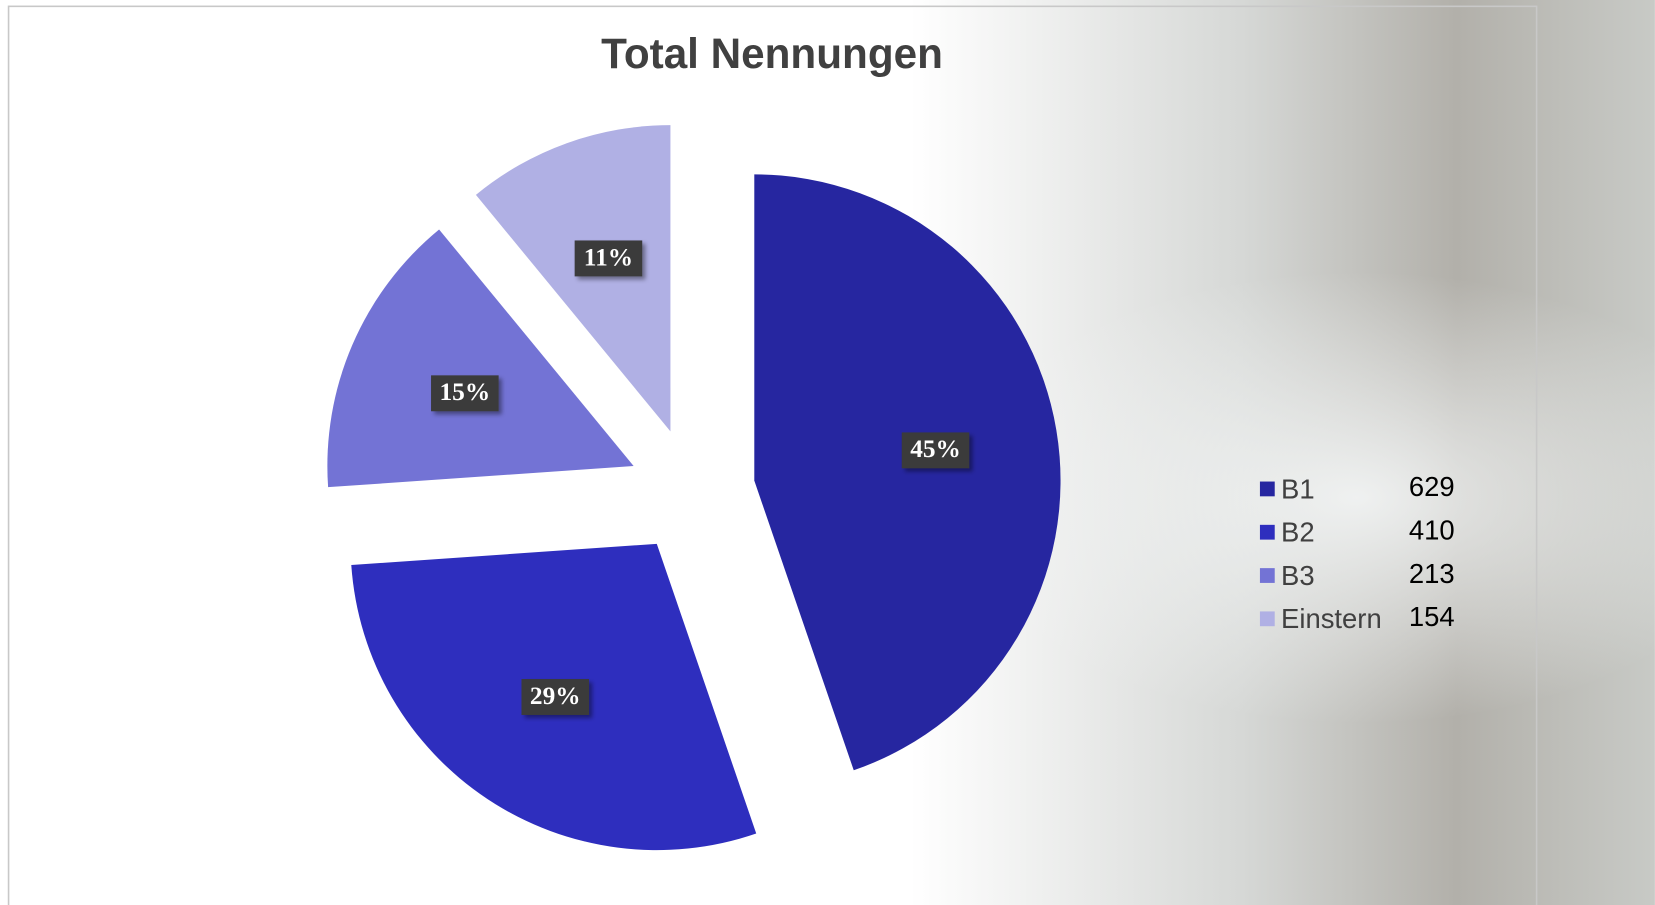  I want to click on legend-label: B1, so click(1298, 488).